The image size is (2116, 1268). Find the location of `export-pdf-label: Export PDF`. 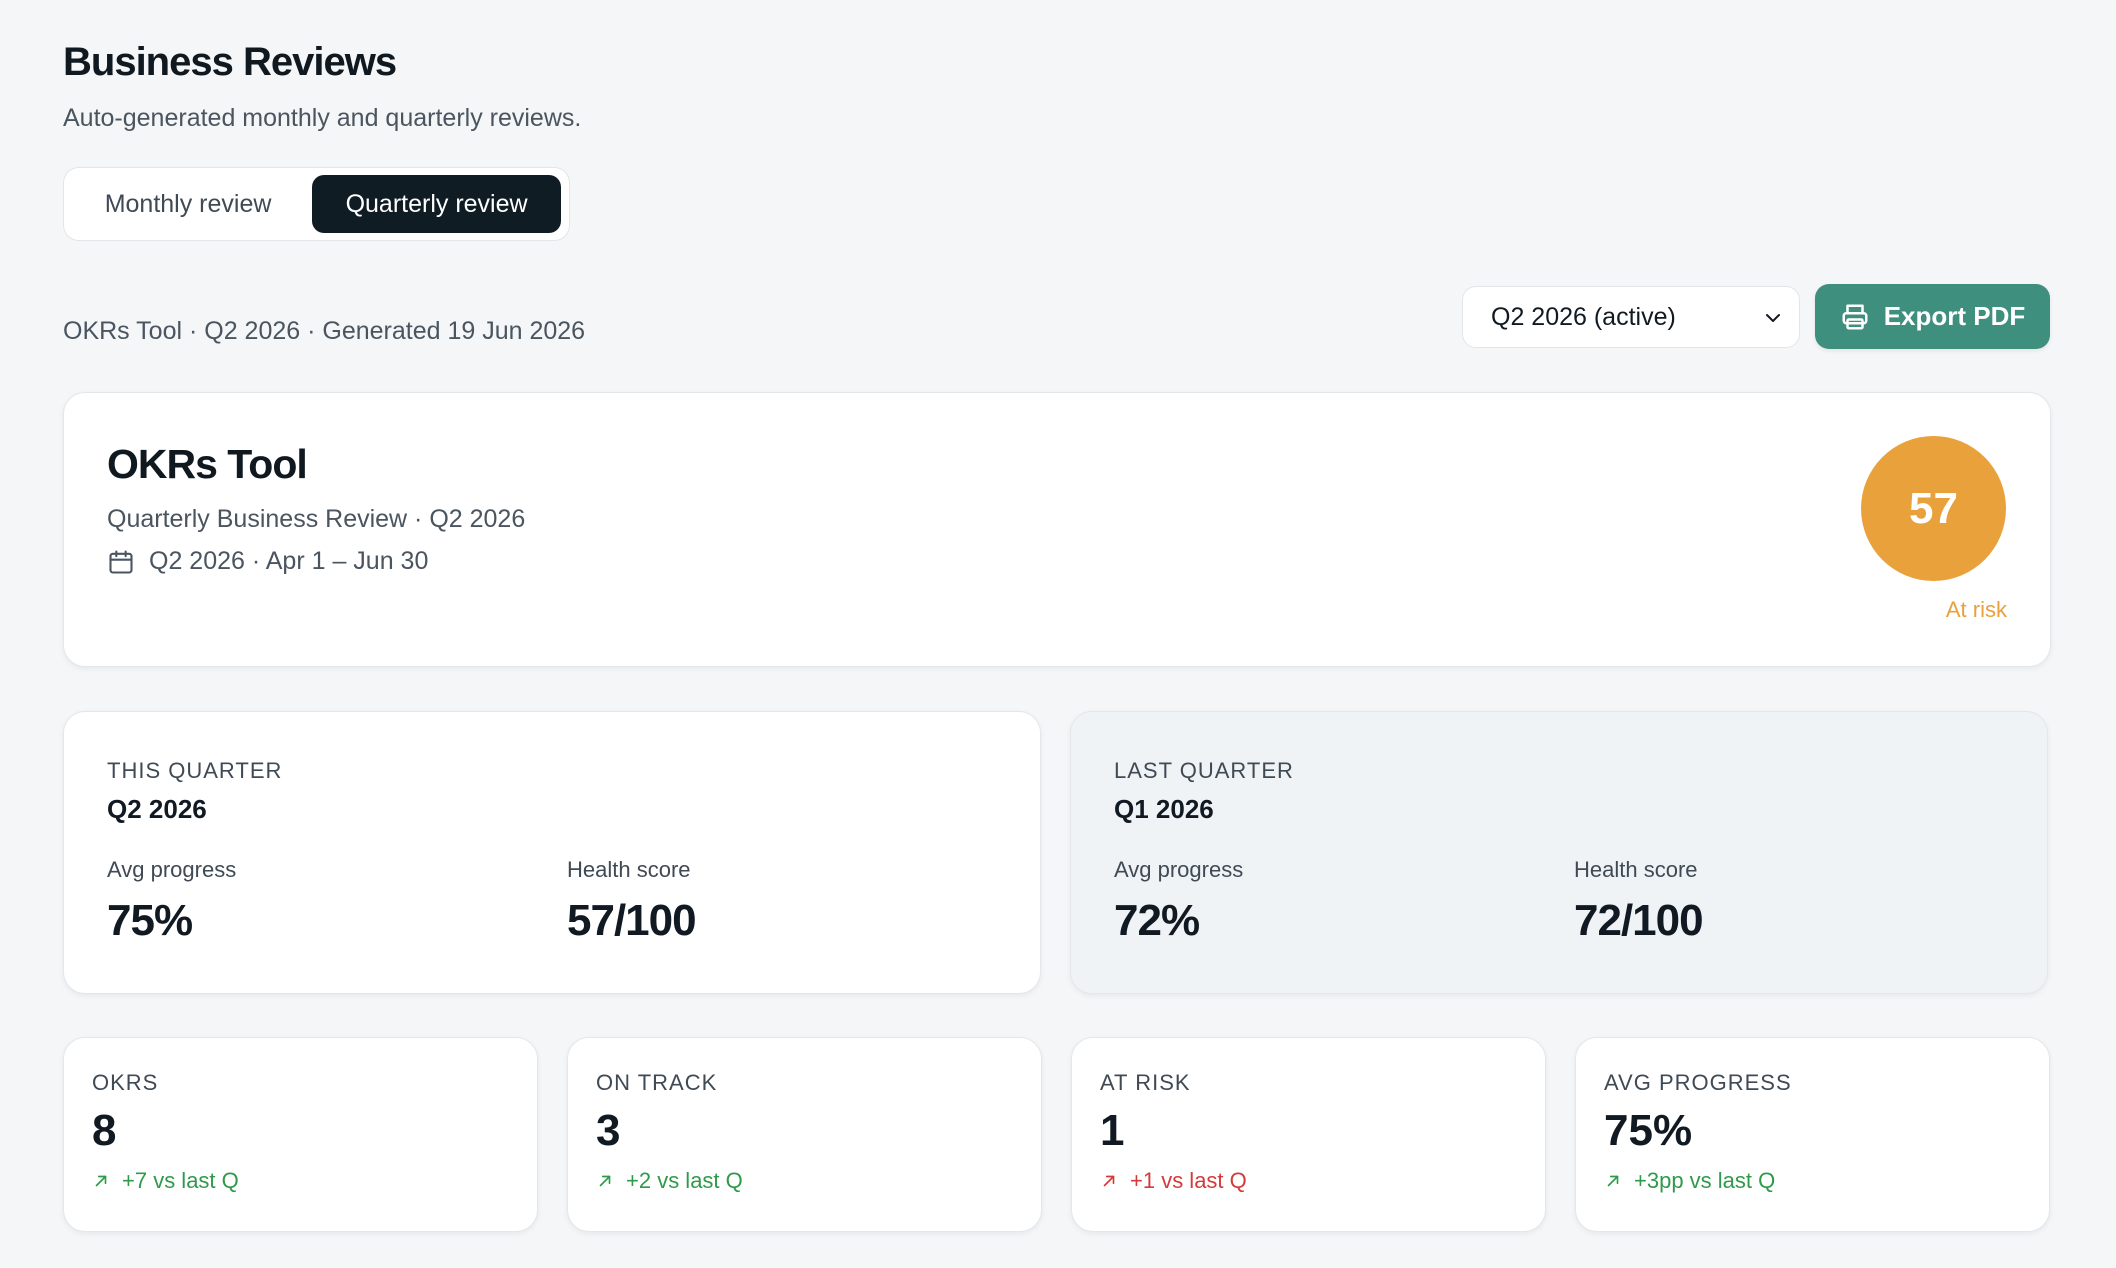

export-pdf-label: Export PDF is located at coordinates (1954, 316).